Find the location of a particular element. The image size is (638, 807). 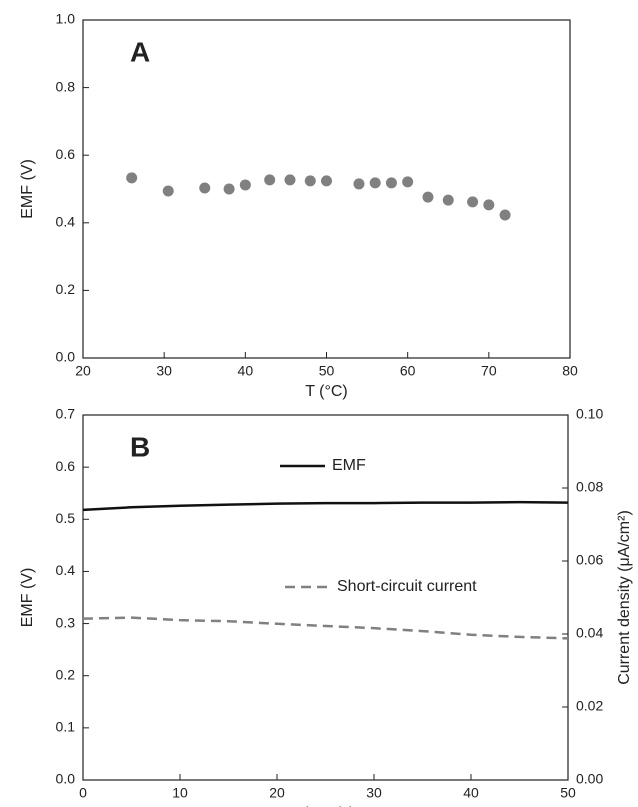

y-tick-label: 1.0 is located at coordinates (66, 19).